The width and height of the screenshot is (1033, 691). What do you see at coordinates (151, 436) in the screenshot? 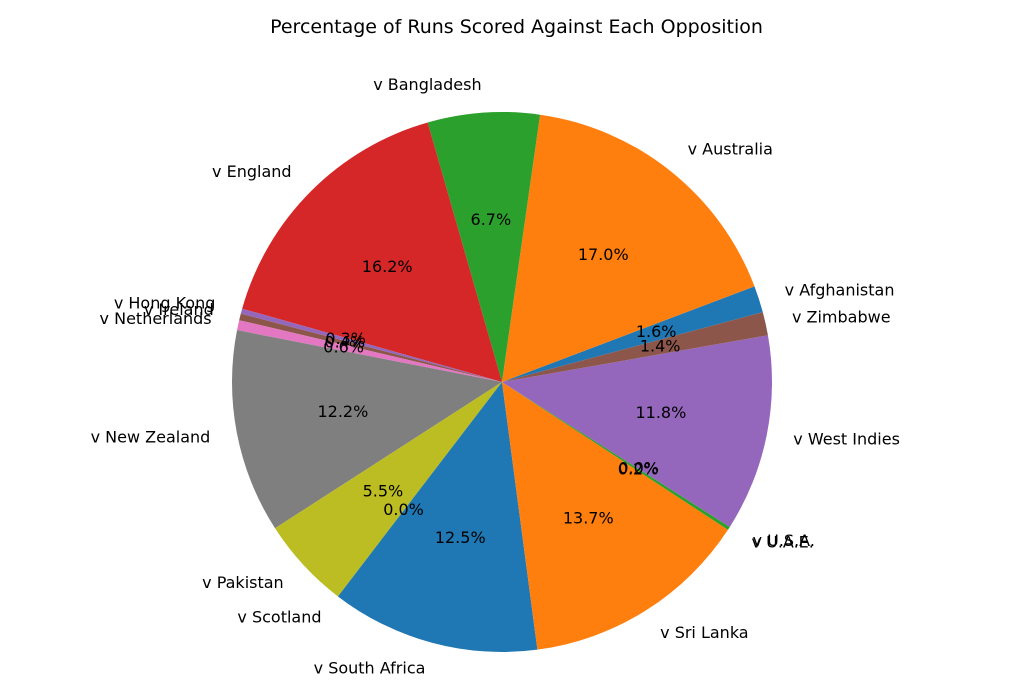
I see `slice-label-v-new-zealand: v New Zealand` at bounding box center [151, 436].